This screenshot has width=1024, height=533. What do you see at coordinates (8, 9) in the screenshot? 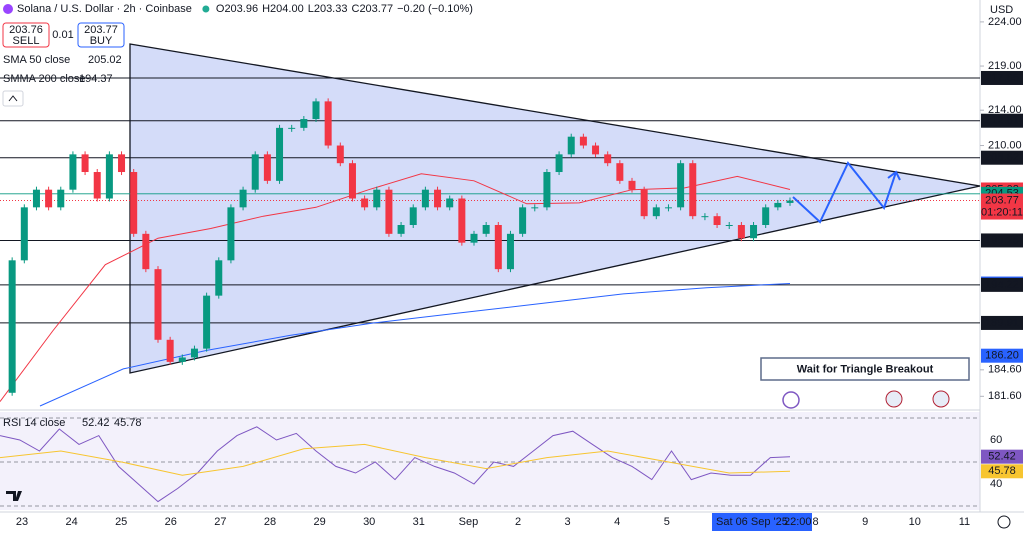
I see `symbol-icon` at bounding box center [8, 9].